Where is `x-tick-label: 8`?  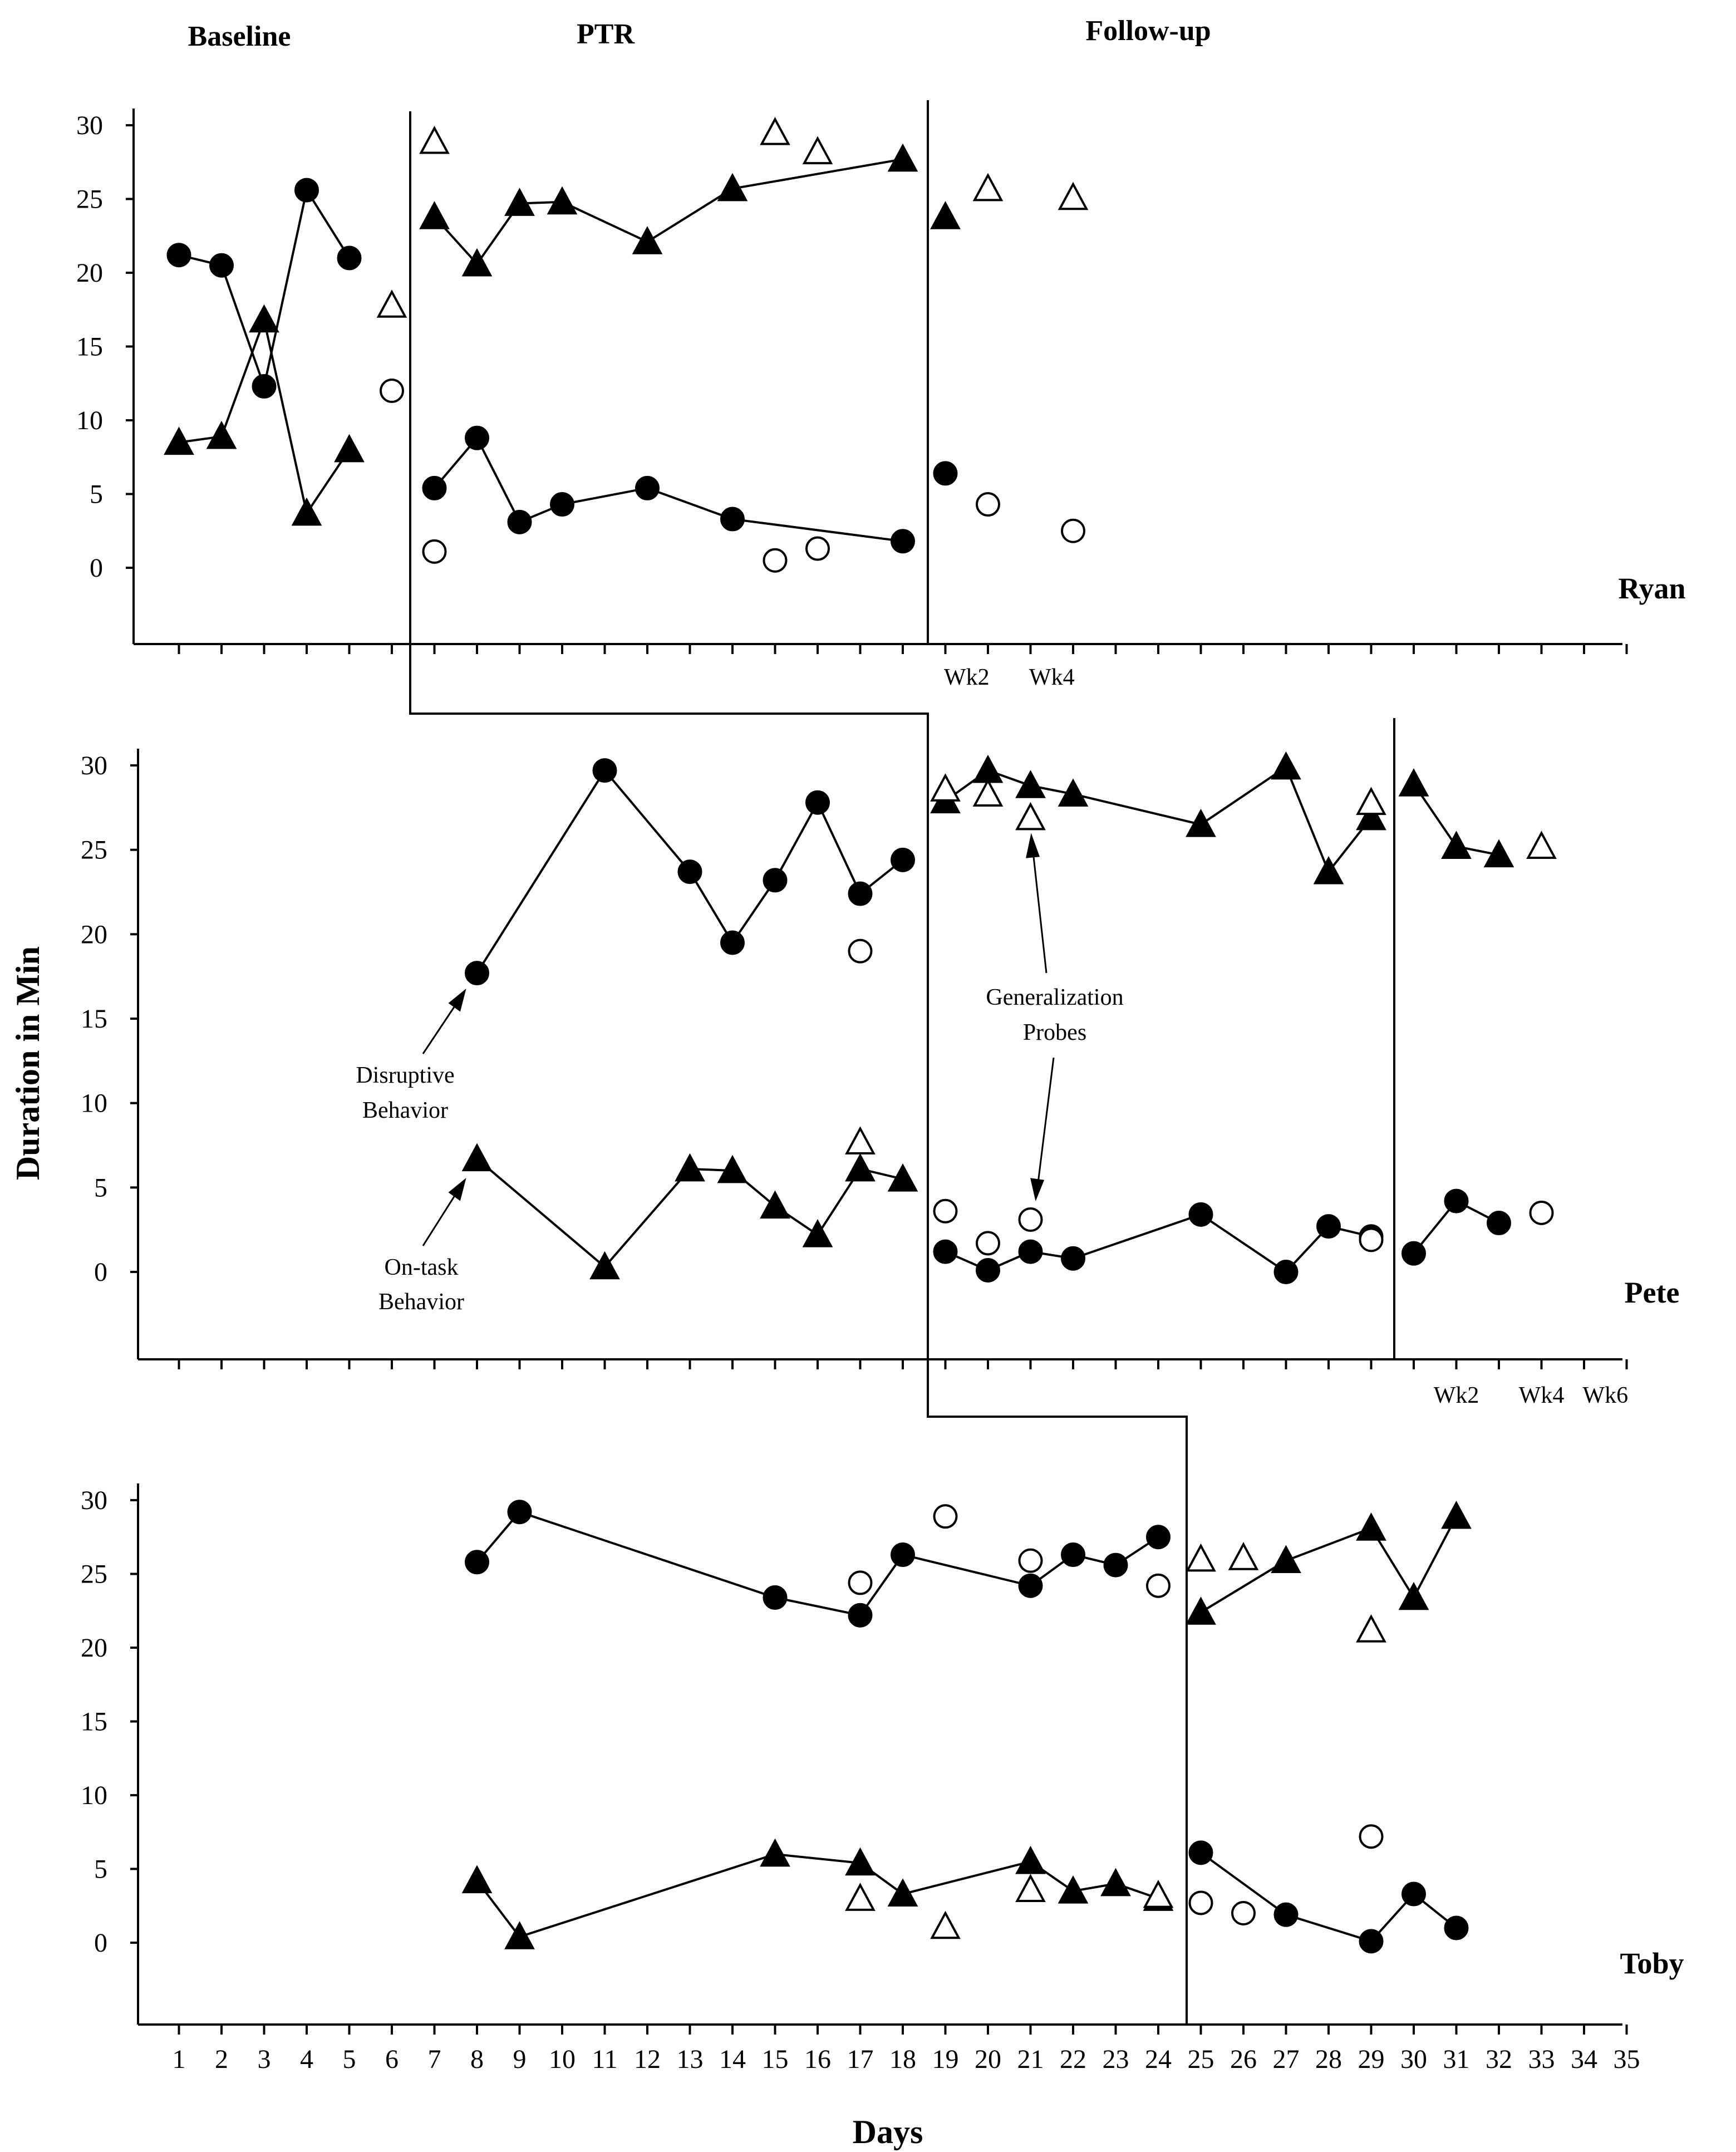
x-tick-label: 8 is located at coordinates (477, 2059).